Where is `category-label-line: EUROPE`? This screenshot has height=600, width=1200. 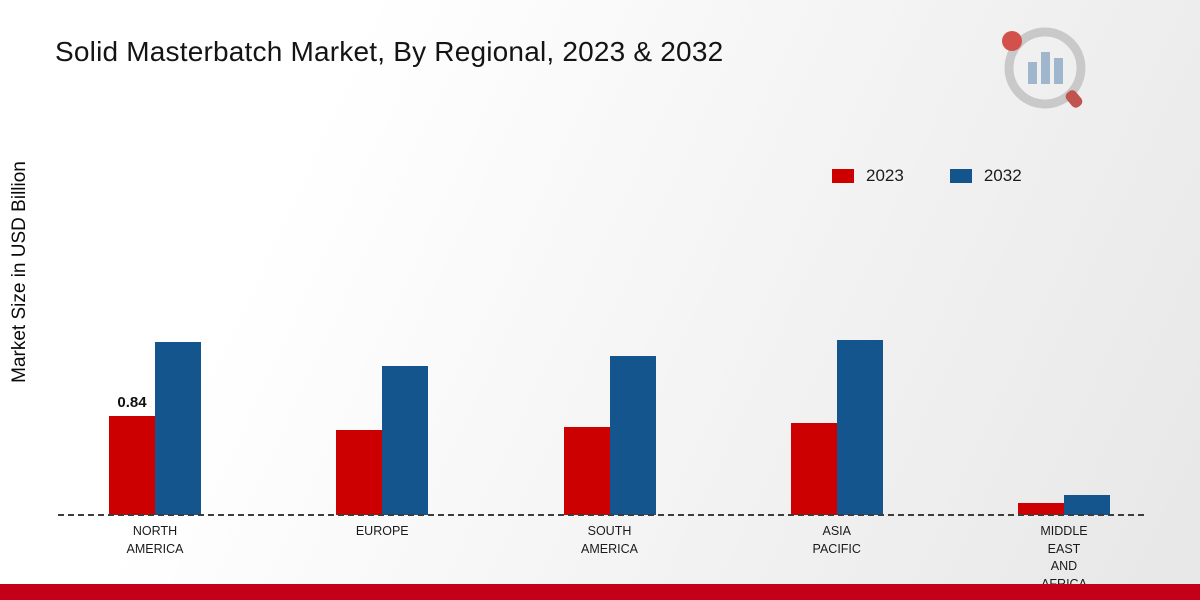
category-label-line: EUROPE is located at coordinates (382, 531).